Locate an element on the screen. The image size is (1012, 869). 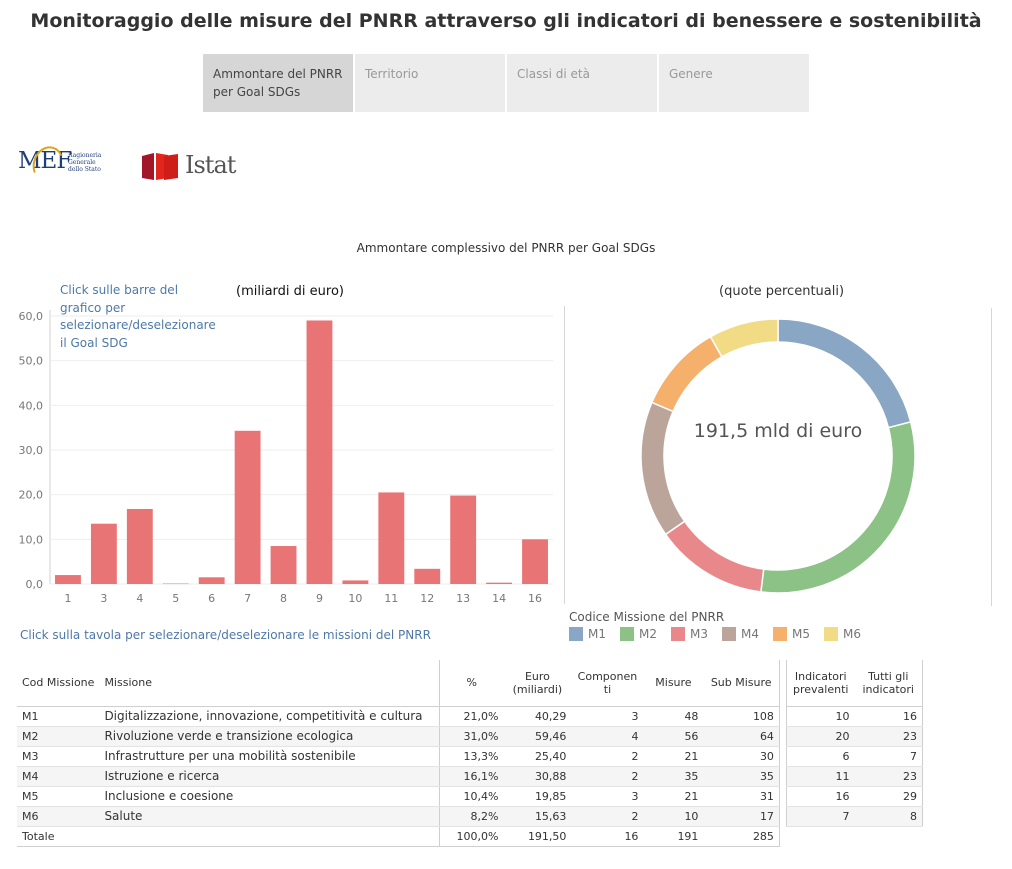
cell-pct: 10,4% is located at coordinates (471, 796).